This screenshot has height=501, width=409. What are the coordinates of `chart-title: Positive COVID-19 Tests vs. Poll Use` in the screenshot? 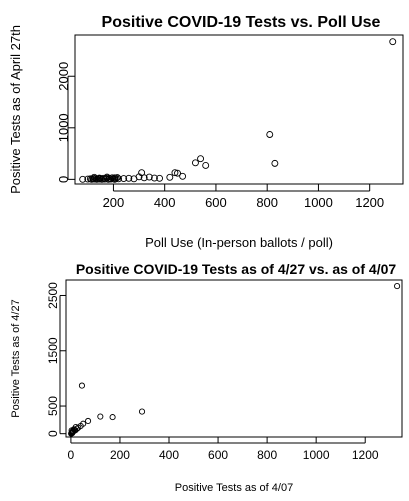 It's located at (241, 22).